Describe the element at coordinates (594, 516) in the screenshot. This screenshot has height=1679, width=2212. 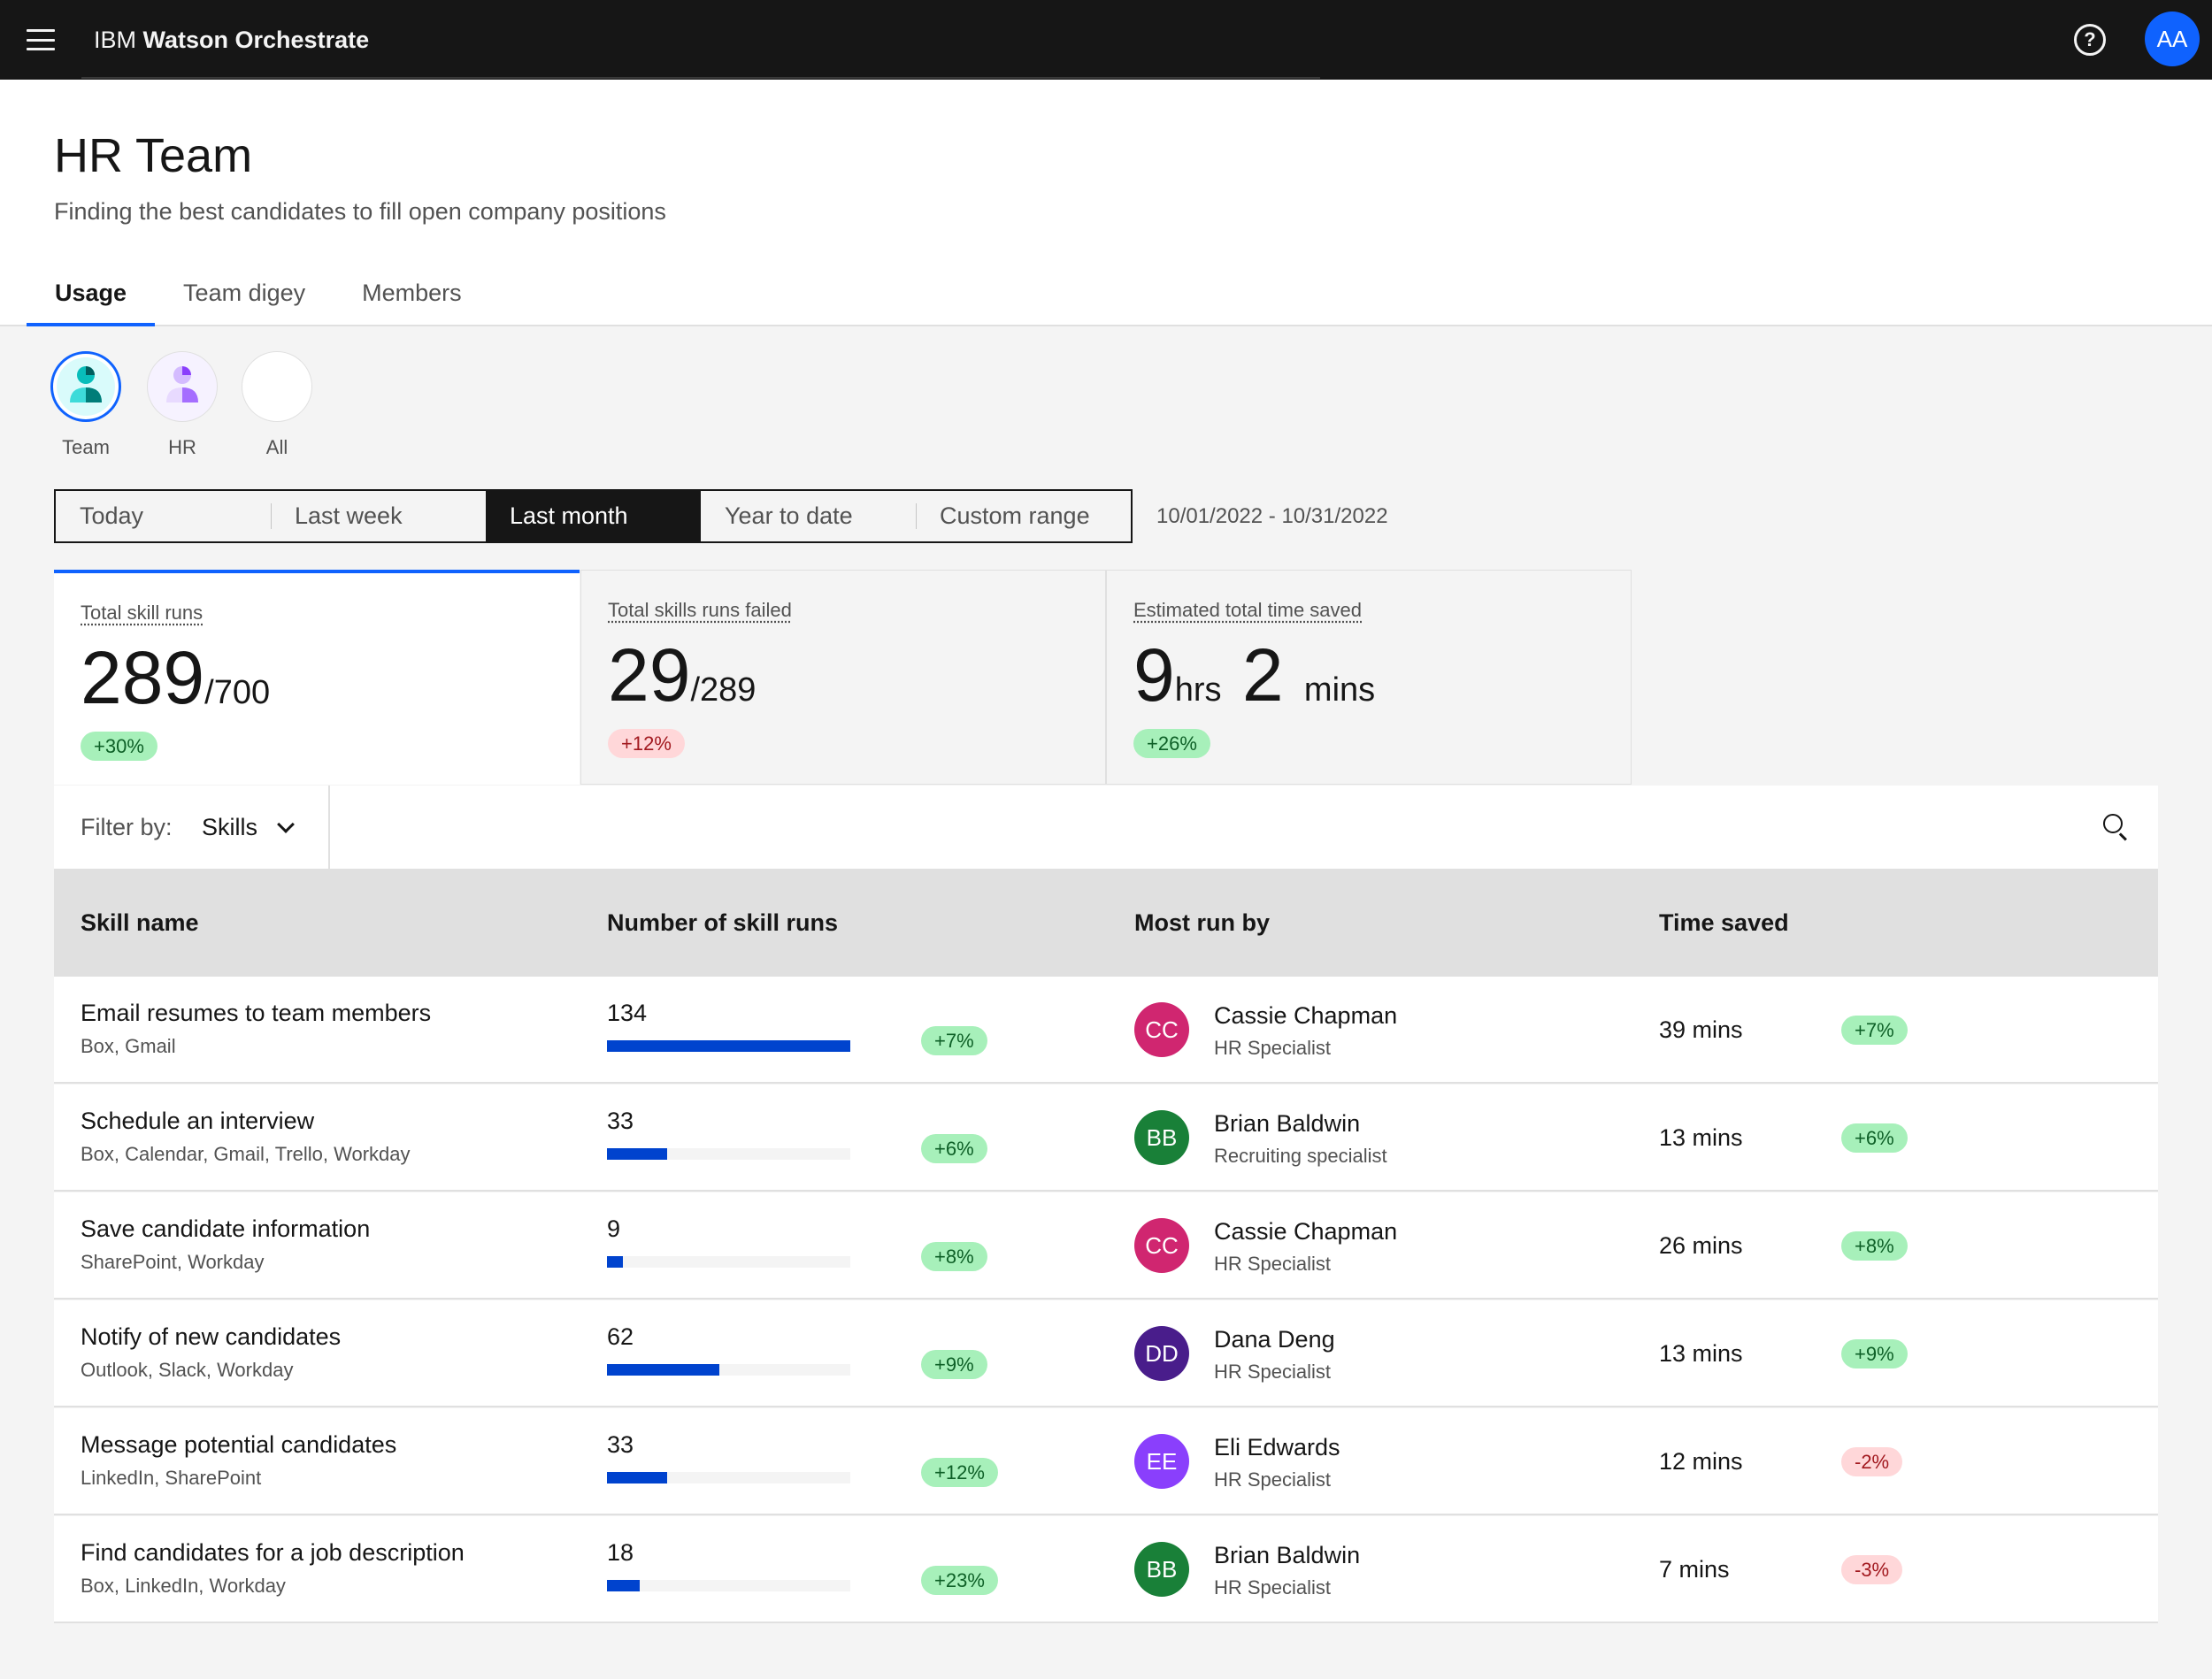
I see `date-option-last-month: Last month` at that location.